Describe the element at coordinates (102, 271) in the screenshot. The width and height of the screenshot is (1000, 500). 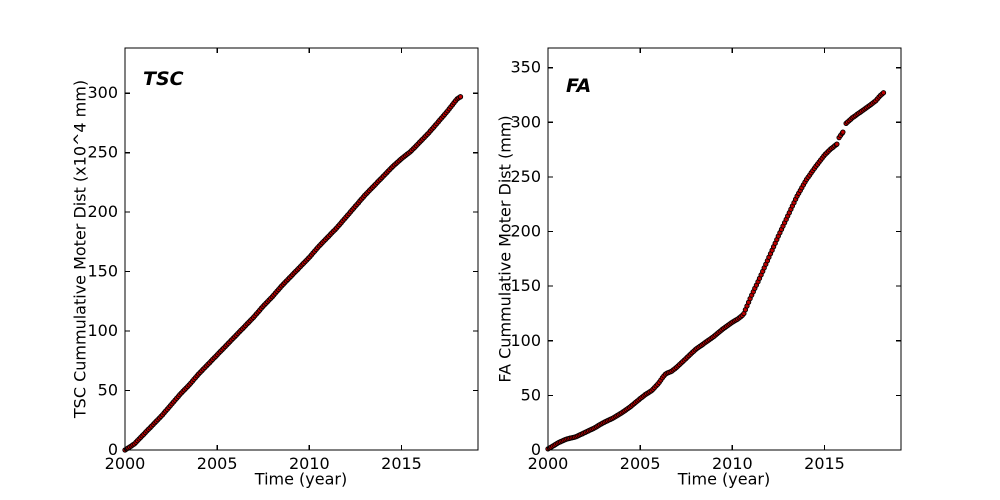
I see `left-ytick-label: 150` at that location.